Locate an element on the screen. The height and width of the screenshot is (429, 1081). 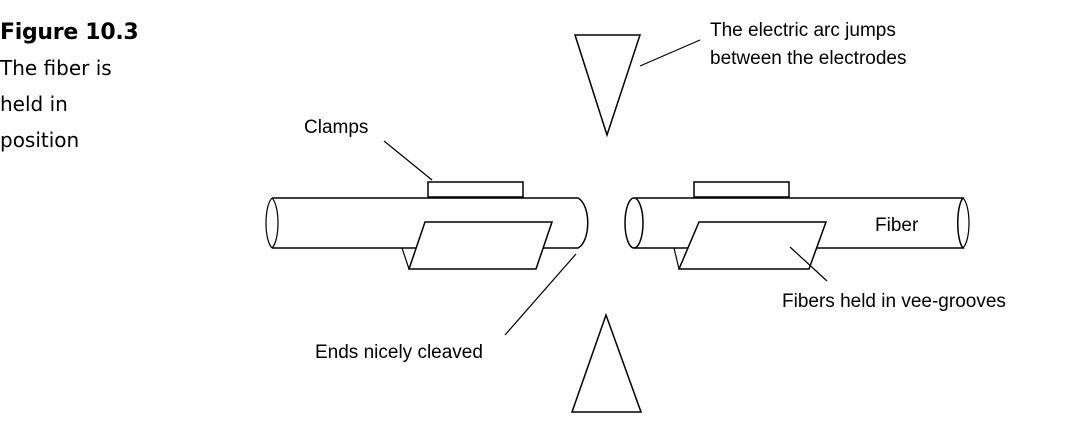
vee-groove-leader-line is located at coordinates (808, 264).